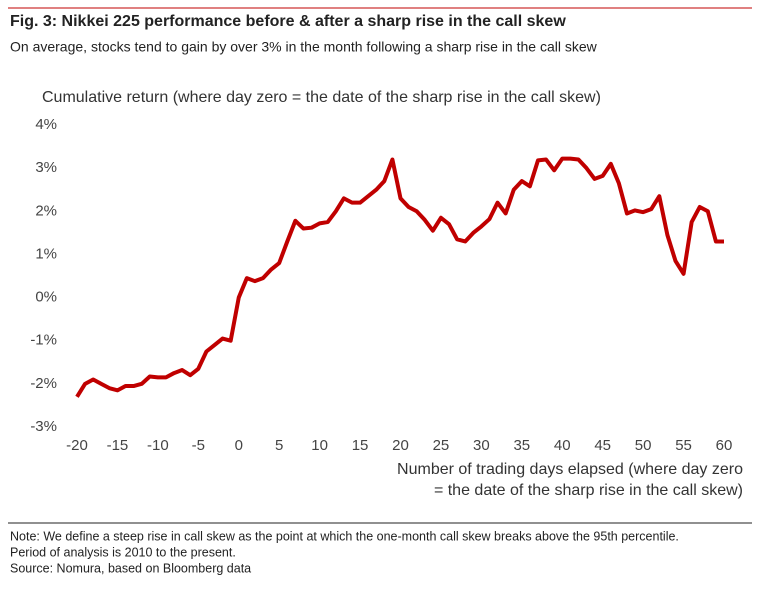  I want to click on x-tick-label: 55, so click(683, 445).